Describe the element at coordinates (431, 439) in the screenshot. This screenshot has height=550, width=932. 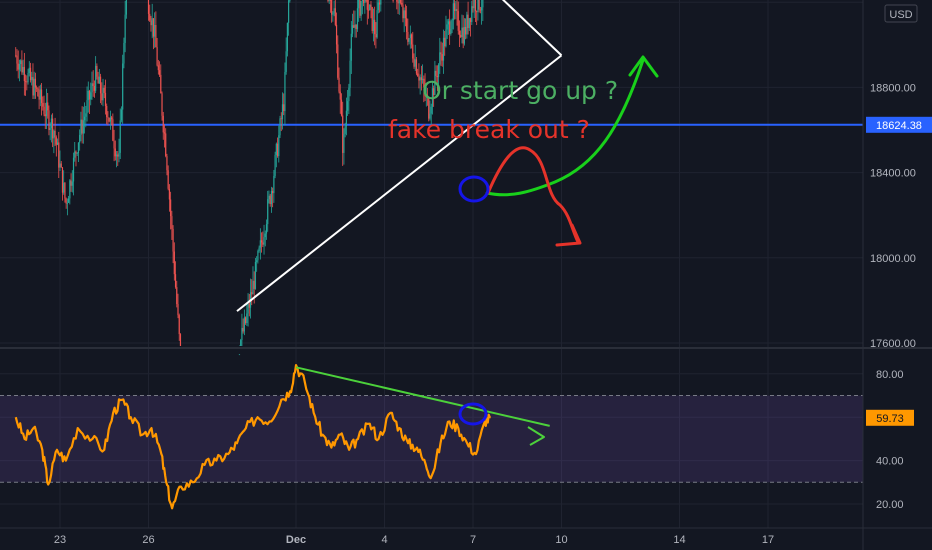
I see `rsi-band` at that location.